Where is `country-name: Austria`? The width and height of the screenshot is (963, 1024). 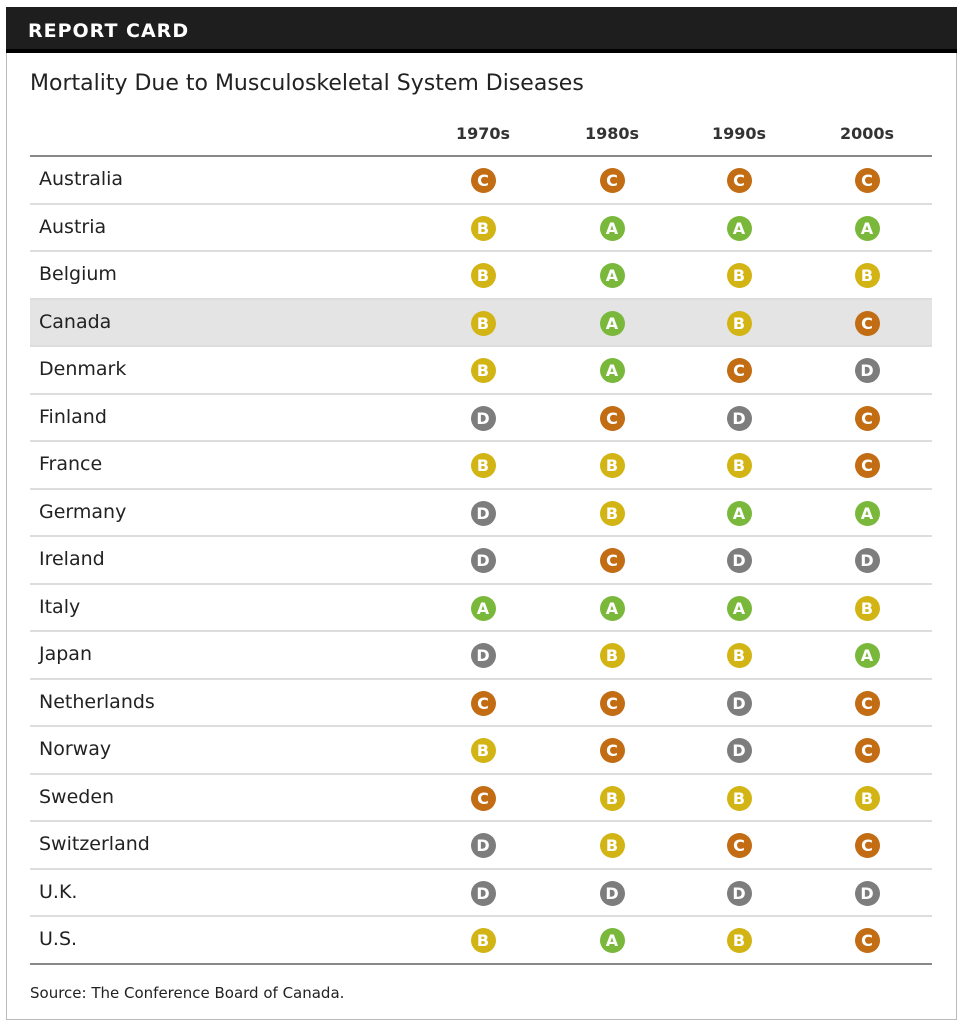 country-name: Austria is located at coordinates (73, 226).